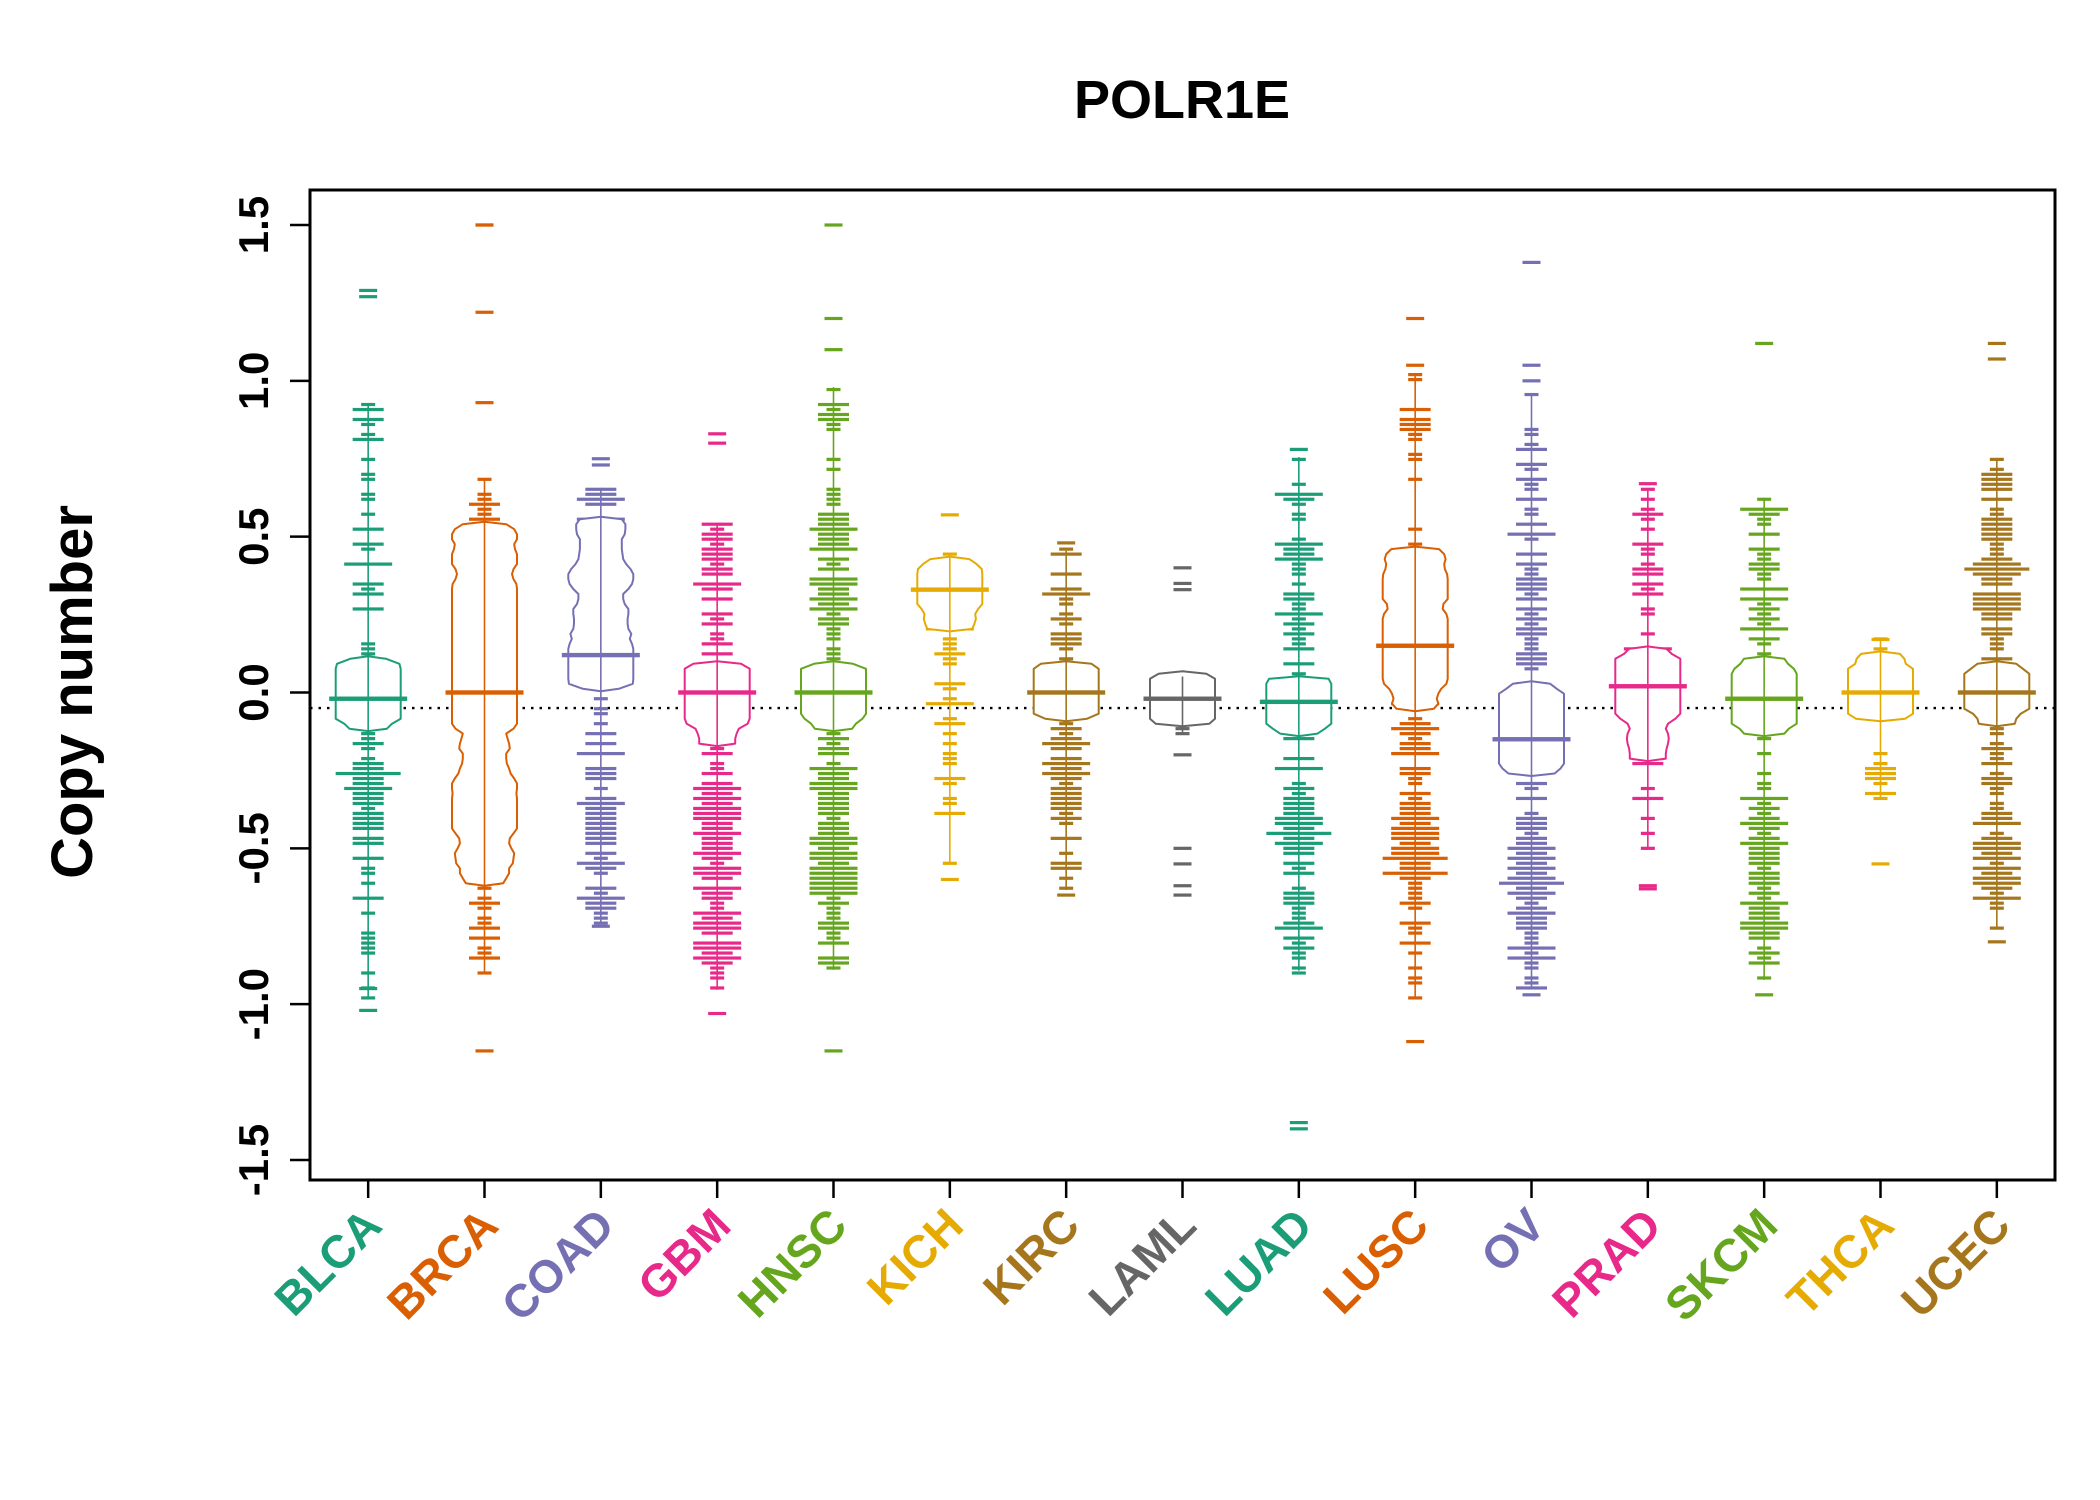 The image size is (2100, 1500). What do you see at coordinates (833, 638) in the screenshot?
I see `bean-HNSC` at bounding box center [833, 638].